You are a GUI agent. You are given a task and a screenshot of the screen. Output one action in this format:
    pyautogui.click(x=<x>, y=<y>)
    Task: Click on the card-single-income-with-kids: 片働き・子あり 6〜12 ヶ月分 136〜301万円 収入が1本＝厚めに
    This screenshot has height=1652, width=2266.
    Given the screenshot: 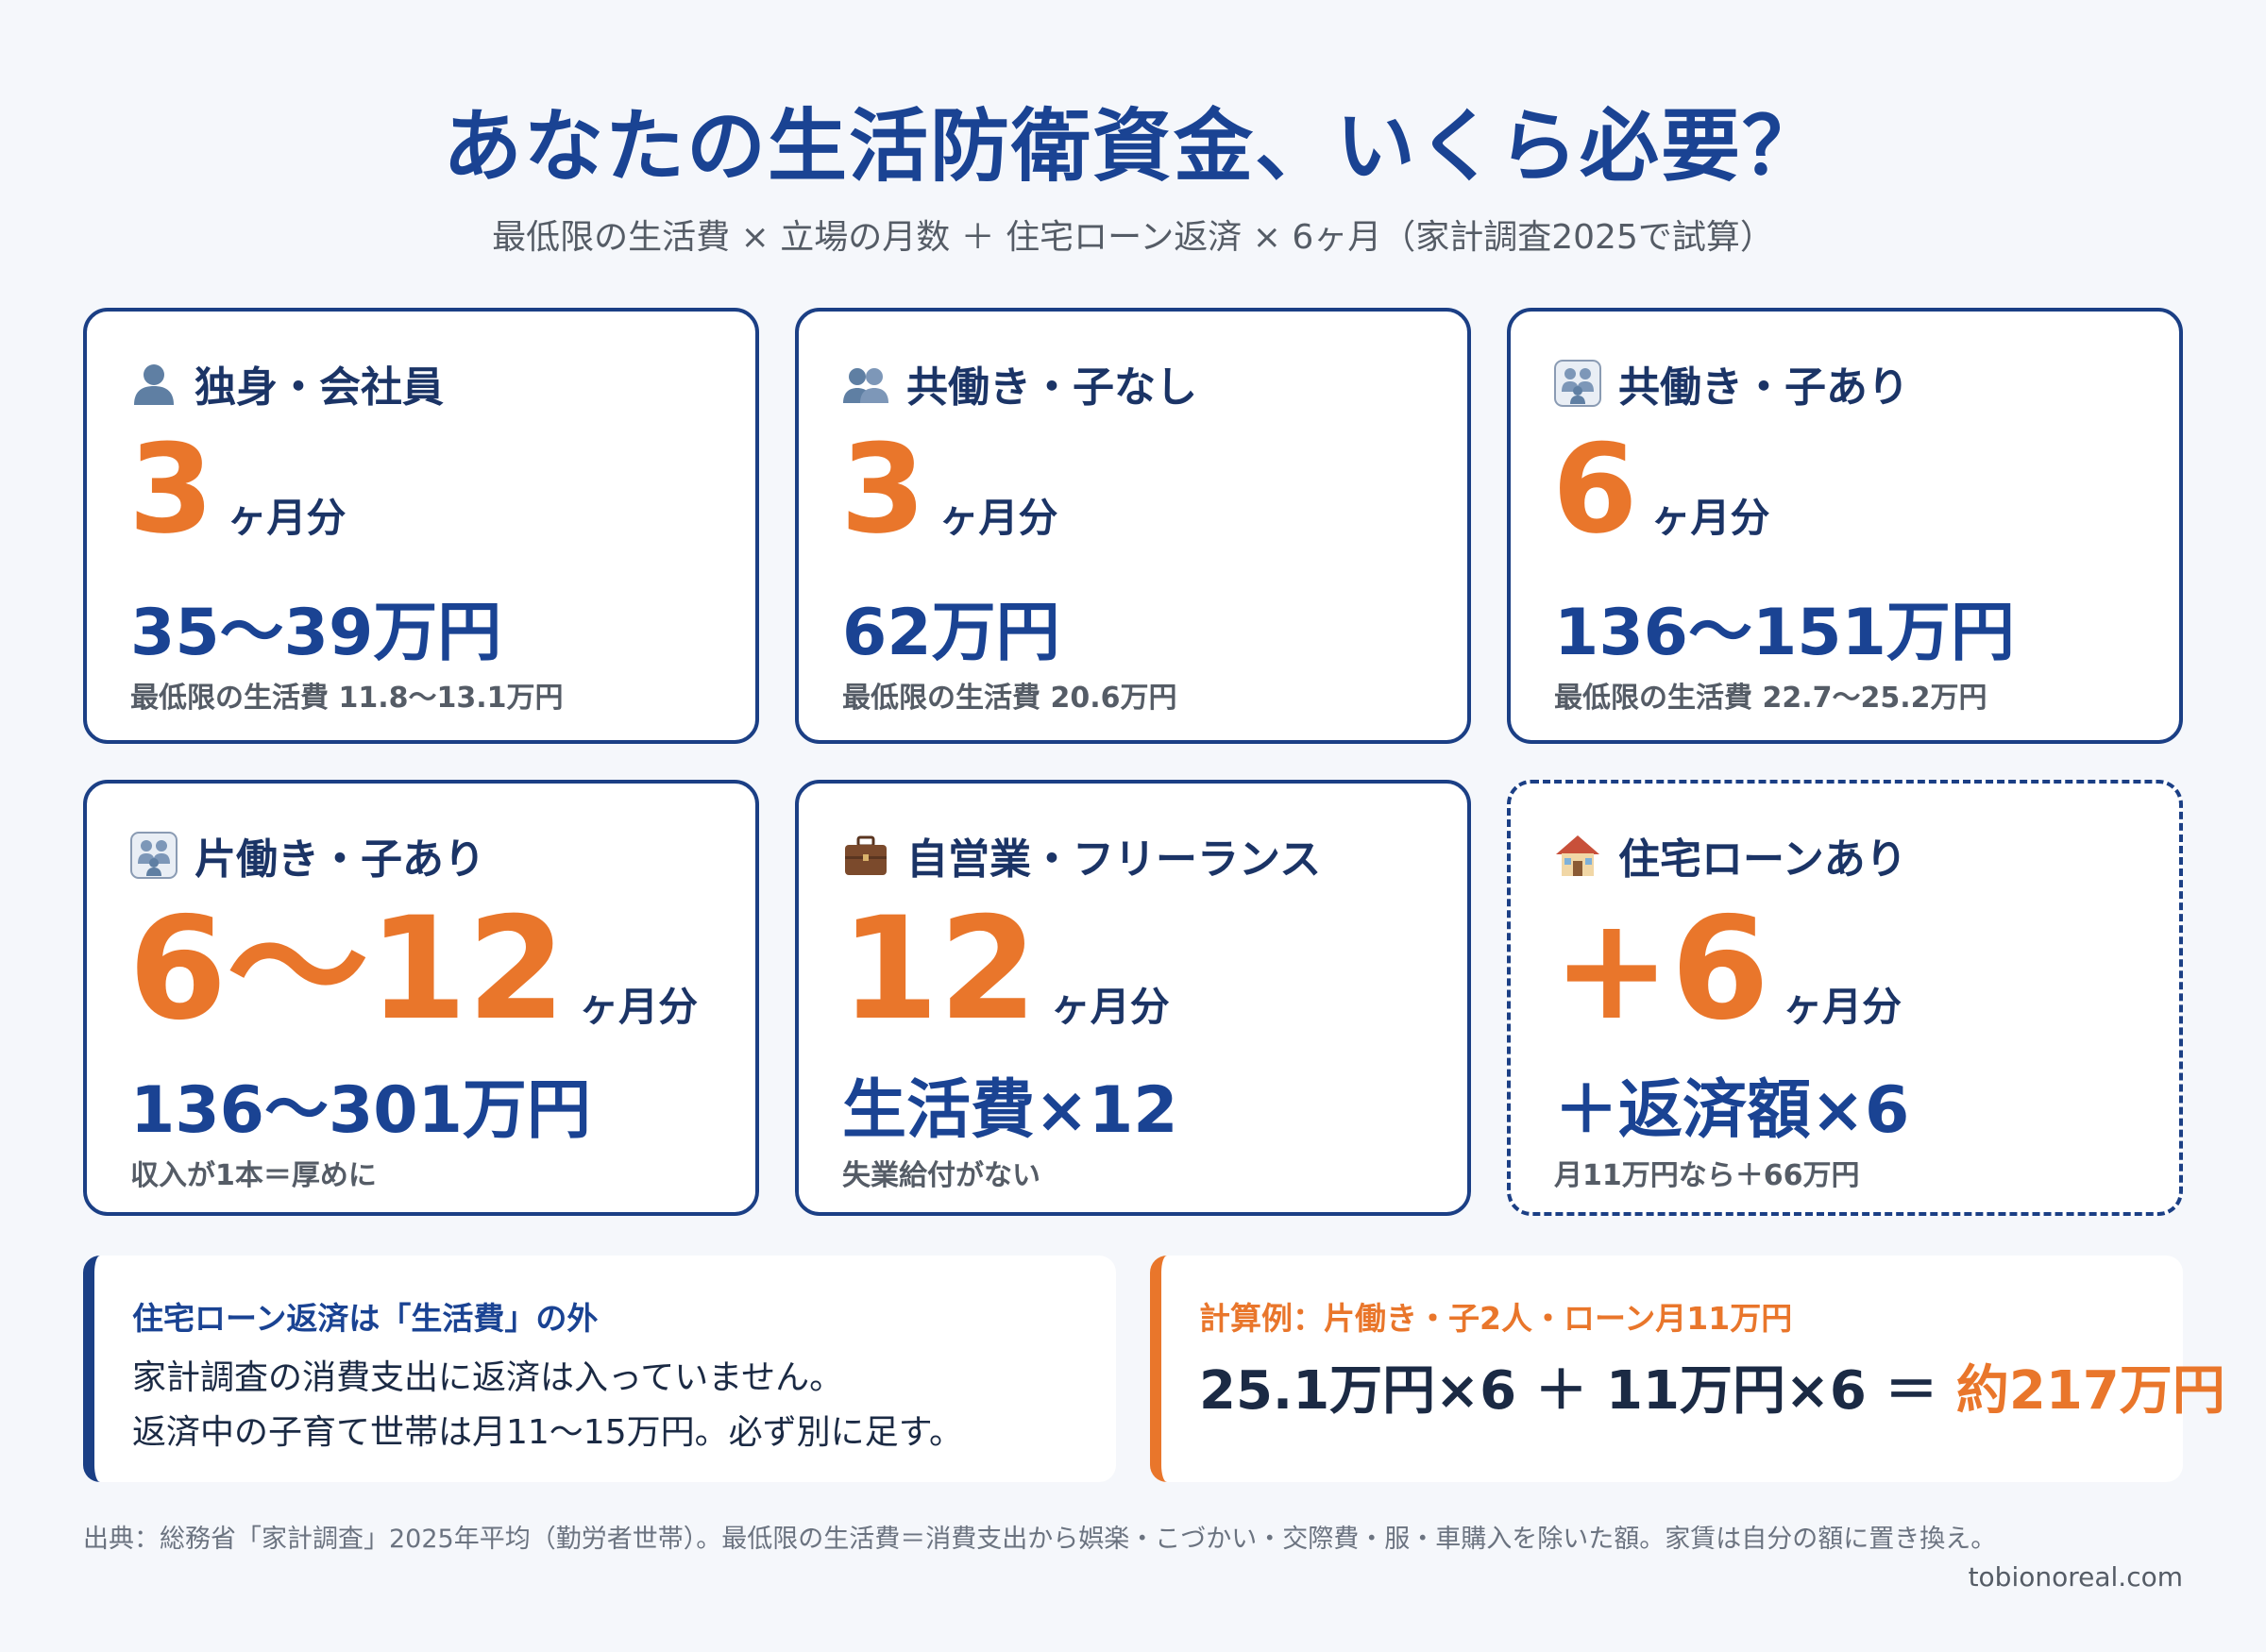 What is the action you would take?
    pyautogui.click(x=421, y=998)
    